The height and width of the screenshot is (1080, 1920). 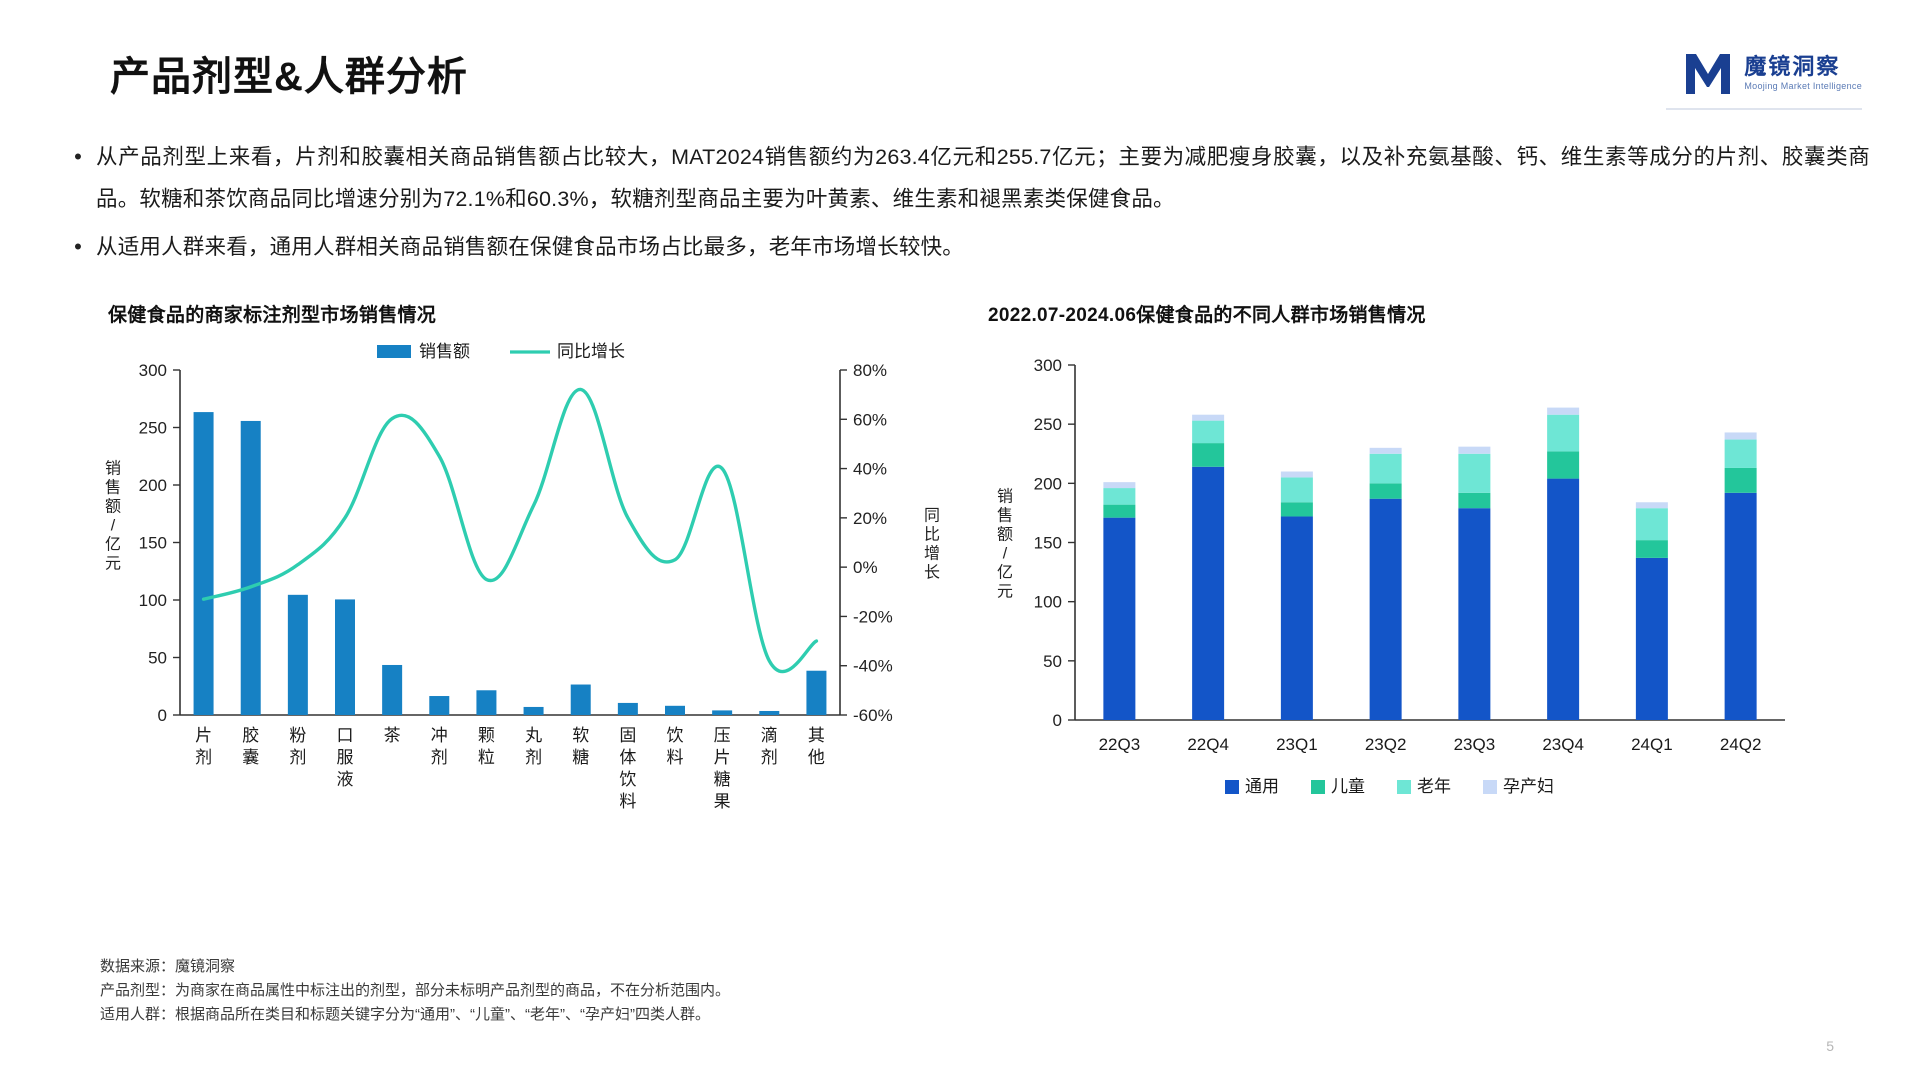 What do you see at coordinates (486, 757) in the screenshot?
I see `svg-text: 粒` at bounding box center [486, 757].